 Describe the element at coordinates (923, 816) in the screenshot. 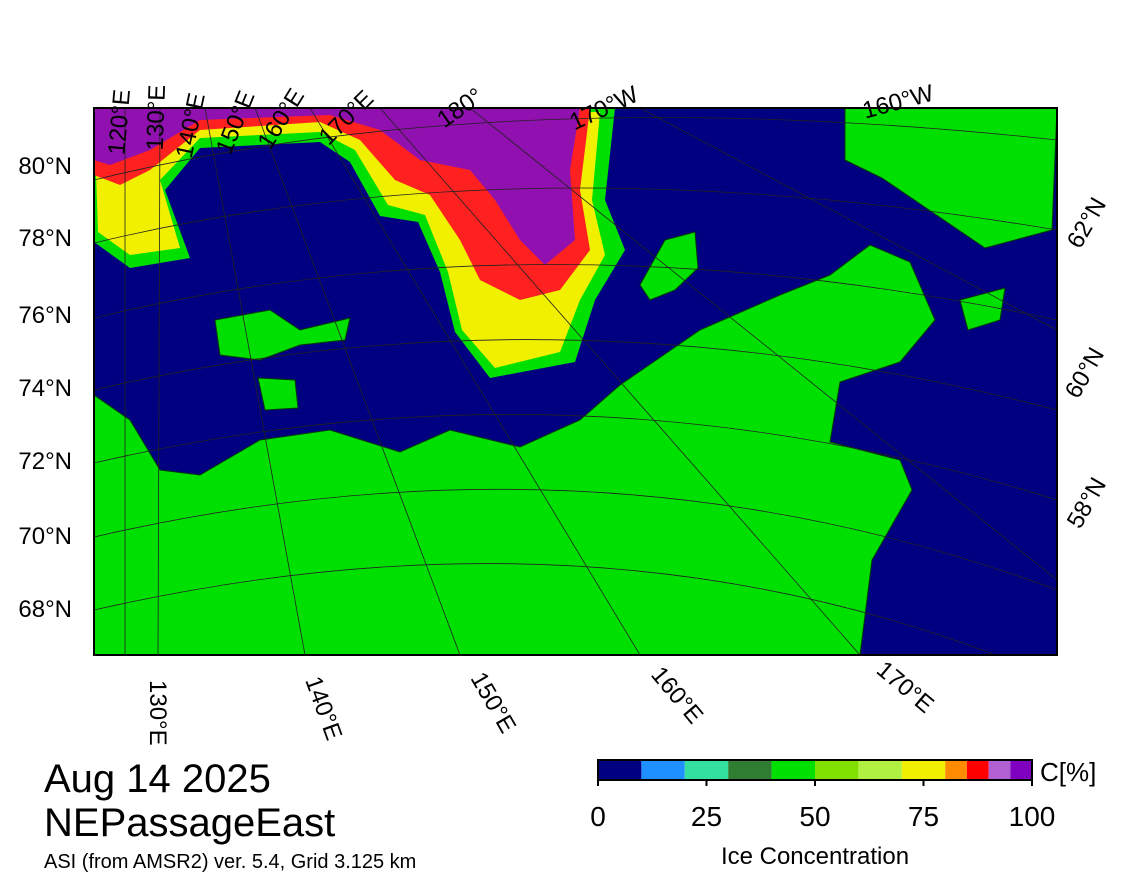

I see `colorbar-tick-label: 75` at that location.